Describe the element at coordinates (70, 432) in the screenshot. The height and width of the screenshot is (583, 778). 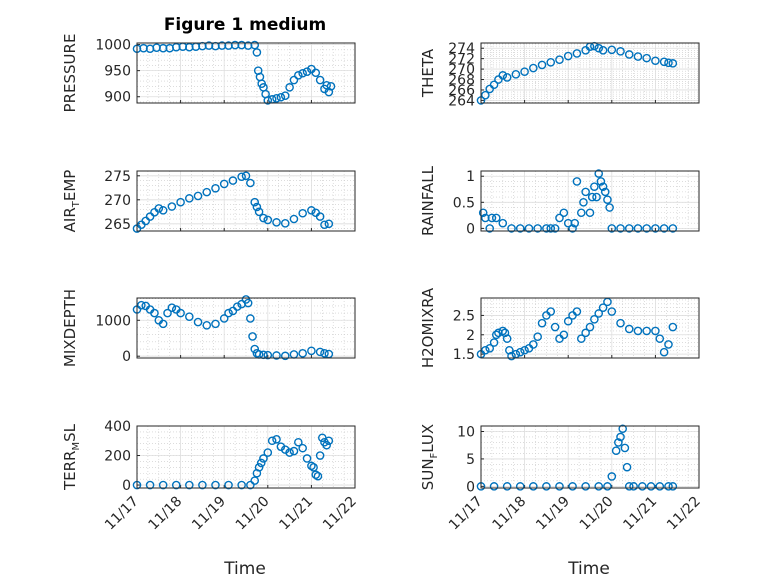
I see `y-label-tail: SL` at that location.